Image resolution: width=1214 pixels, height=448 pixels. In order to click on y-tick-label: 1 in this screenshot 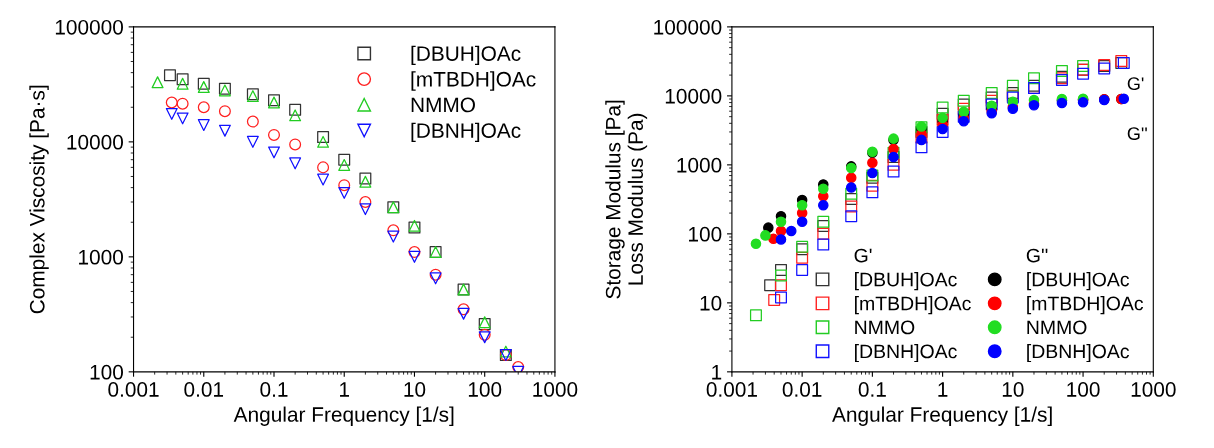, I will do `click(717, 372)`.